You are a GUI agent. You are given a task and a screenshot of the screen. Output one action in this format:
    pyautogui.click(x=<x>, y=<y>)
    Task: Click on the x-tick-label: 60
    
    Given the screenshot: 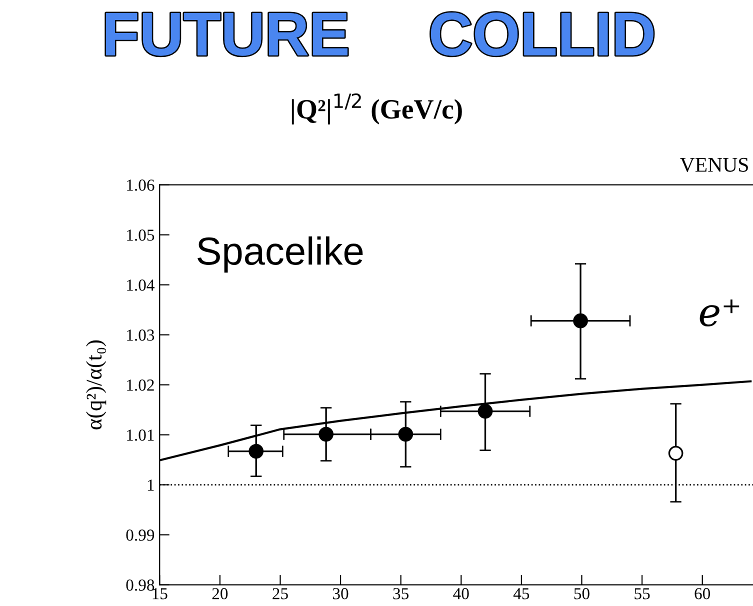 What is the action you would take?
    pyautogui.click(x=702, y=594)
    